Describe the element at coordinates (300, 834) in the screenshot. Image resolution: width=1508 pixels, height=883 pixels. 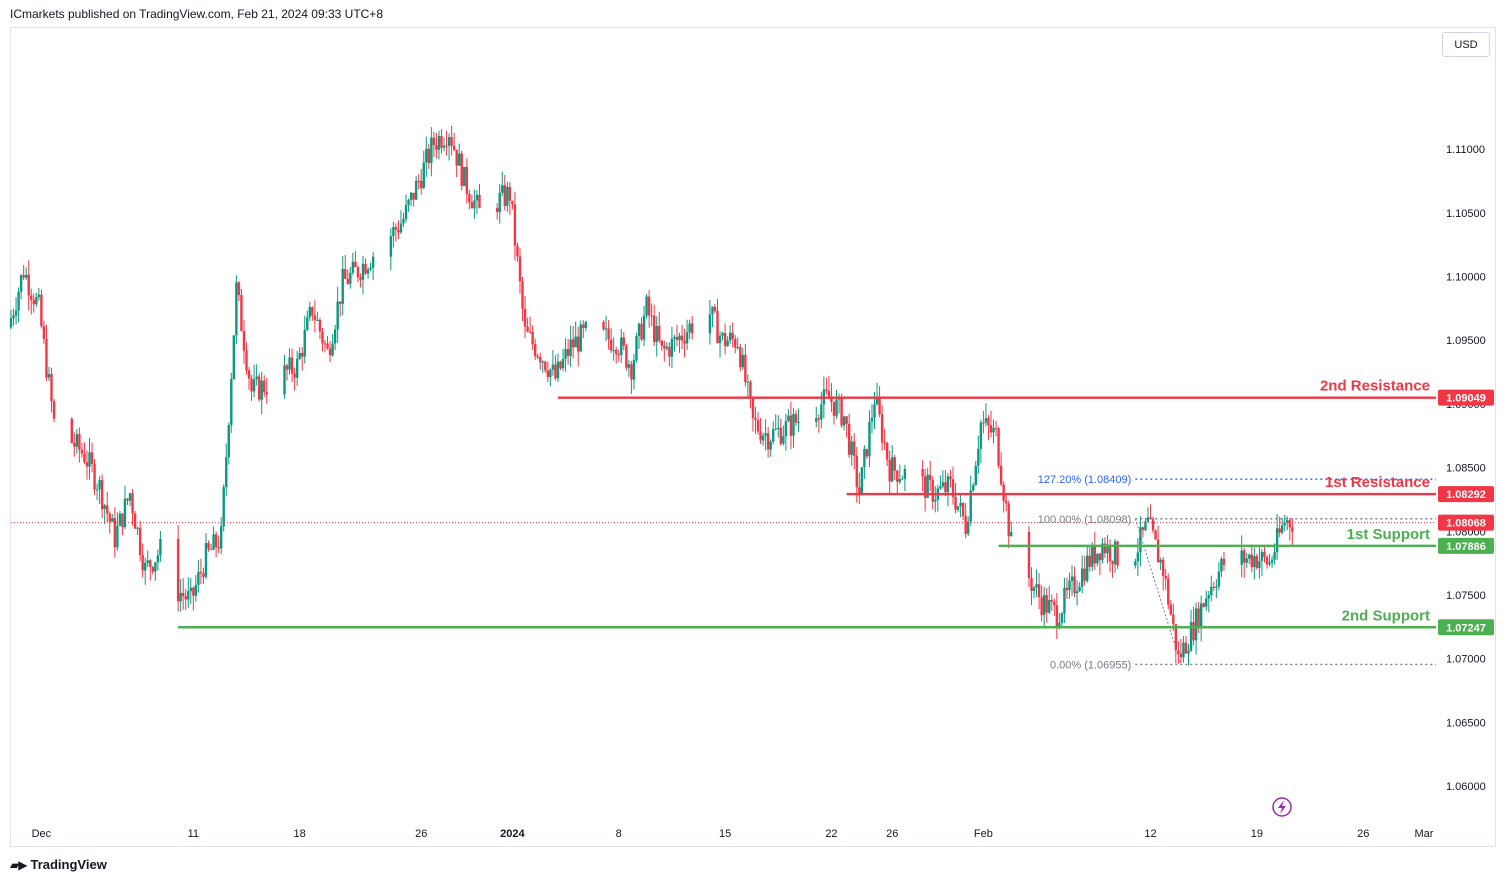
I see `x-tick-label: 18` at that location.